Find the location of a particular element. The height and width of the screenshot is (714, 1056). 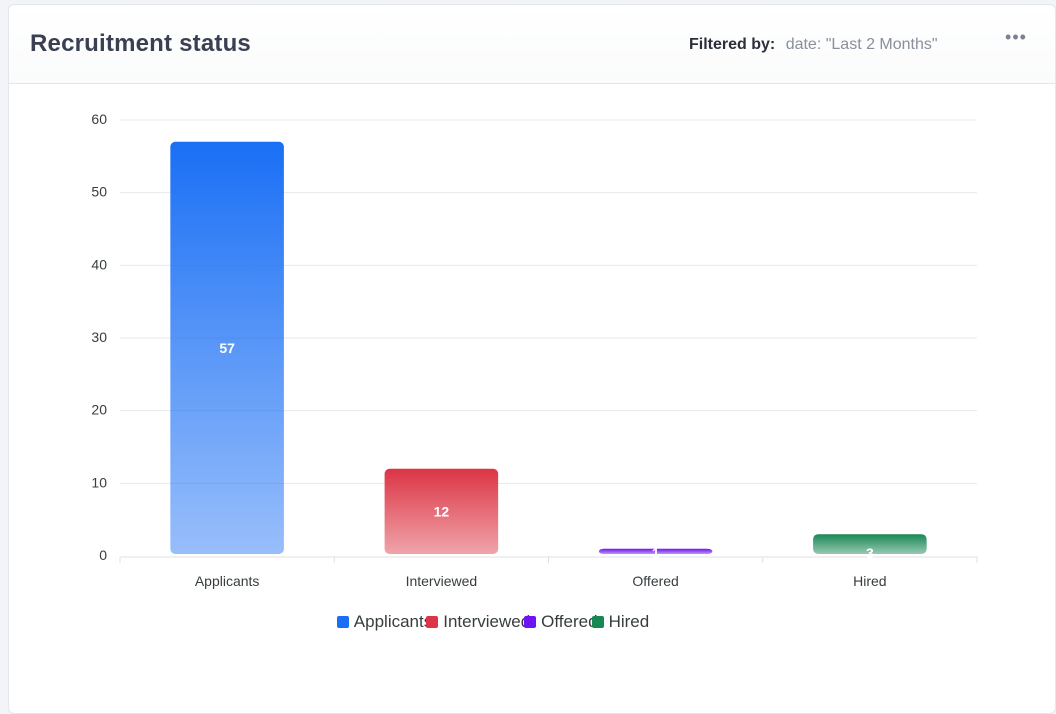

filter-value: date: "Last 2 Months" is located at coordinates (861, 44).